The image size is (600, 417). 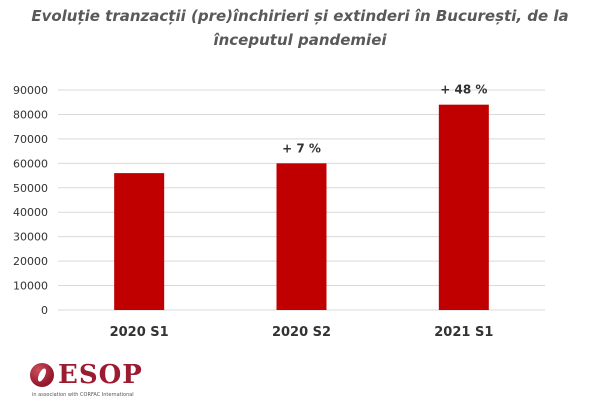 I want to click on x-category-label: 2020 S2, so click(x=301, y=332).